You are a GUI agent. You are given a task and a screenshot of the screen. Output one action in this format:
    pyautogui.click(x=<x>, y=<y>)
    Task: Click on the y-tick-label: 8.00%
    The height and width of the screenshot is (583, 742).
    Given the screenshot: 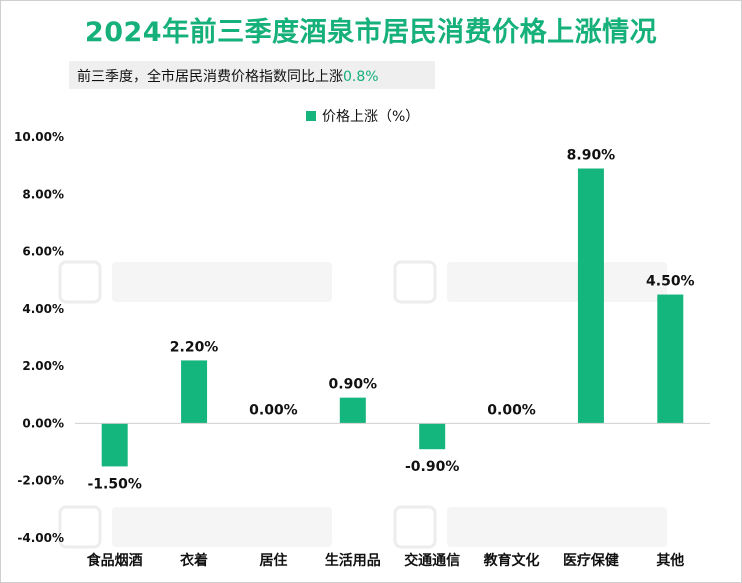 What is the action you would take?
    pyautogui.click(x=43, y=194)
    